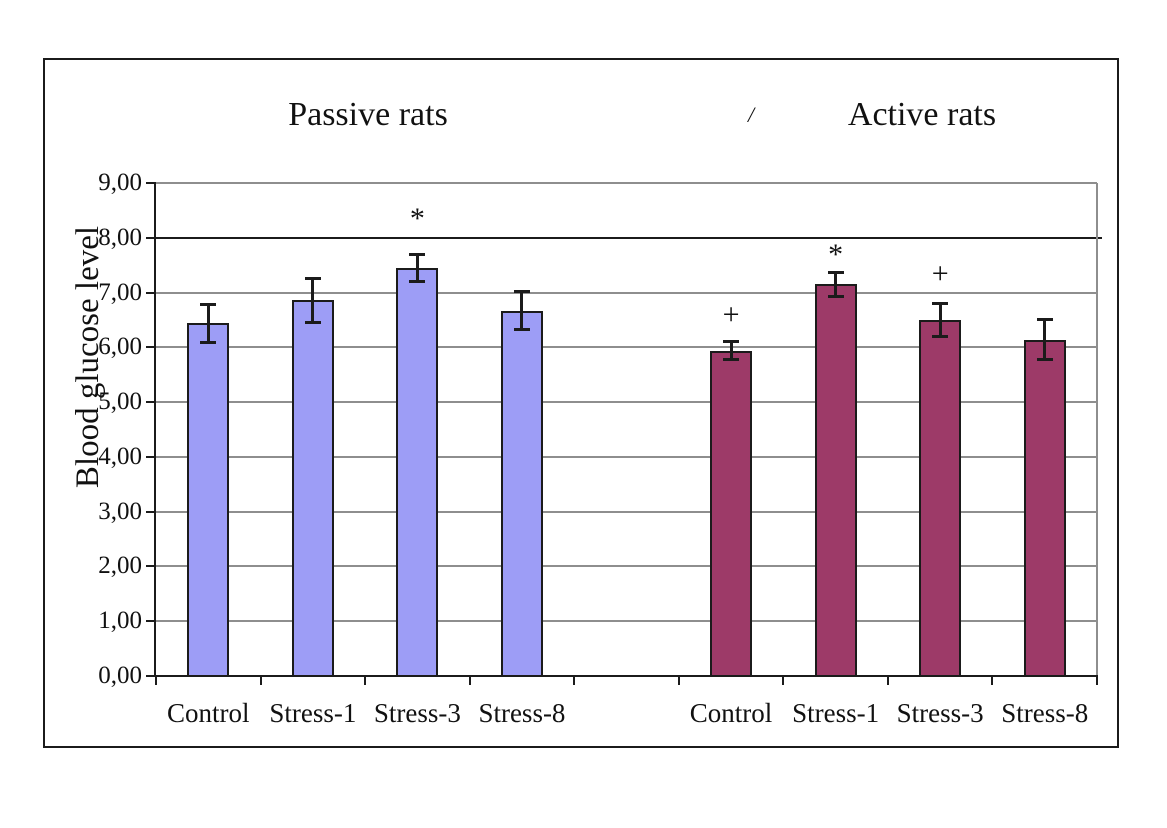 This screenshot has width=1167, height=828. I want to click on bar-passive-control, so click(208, 500).